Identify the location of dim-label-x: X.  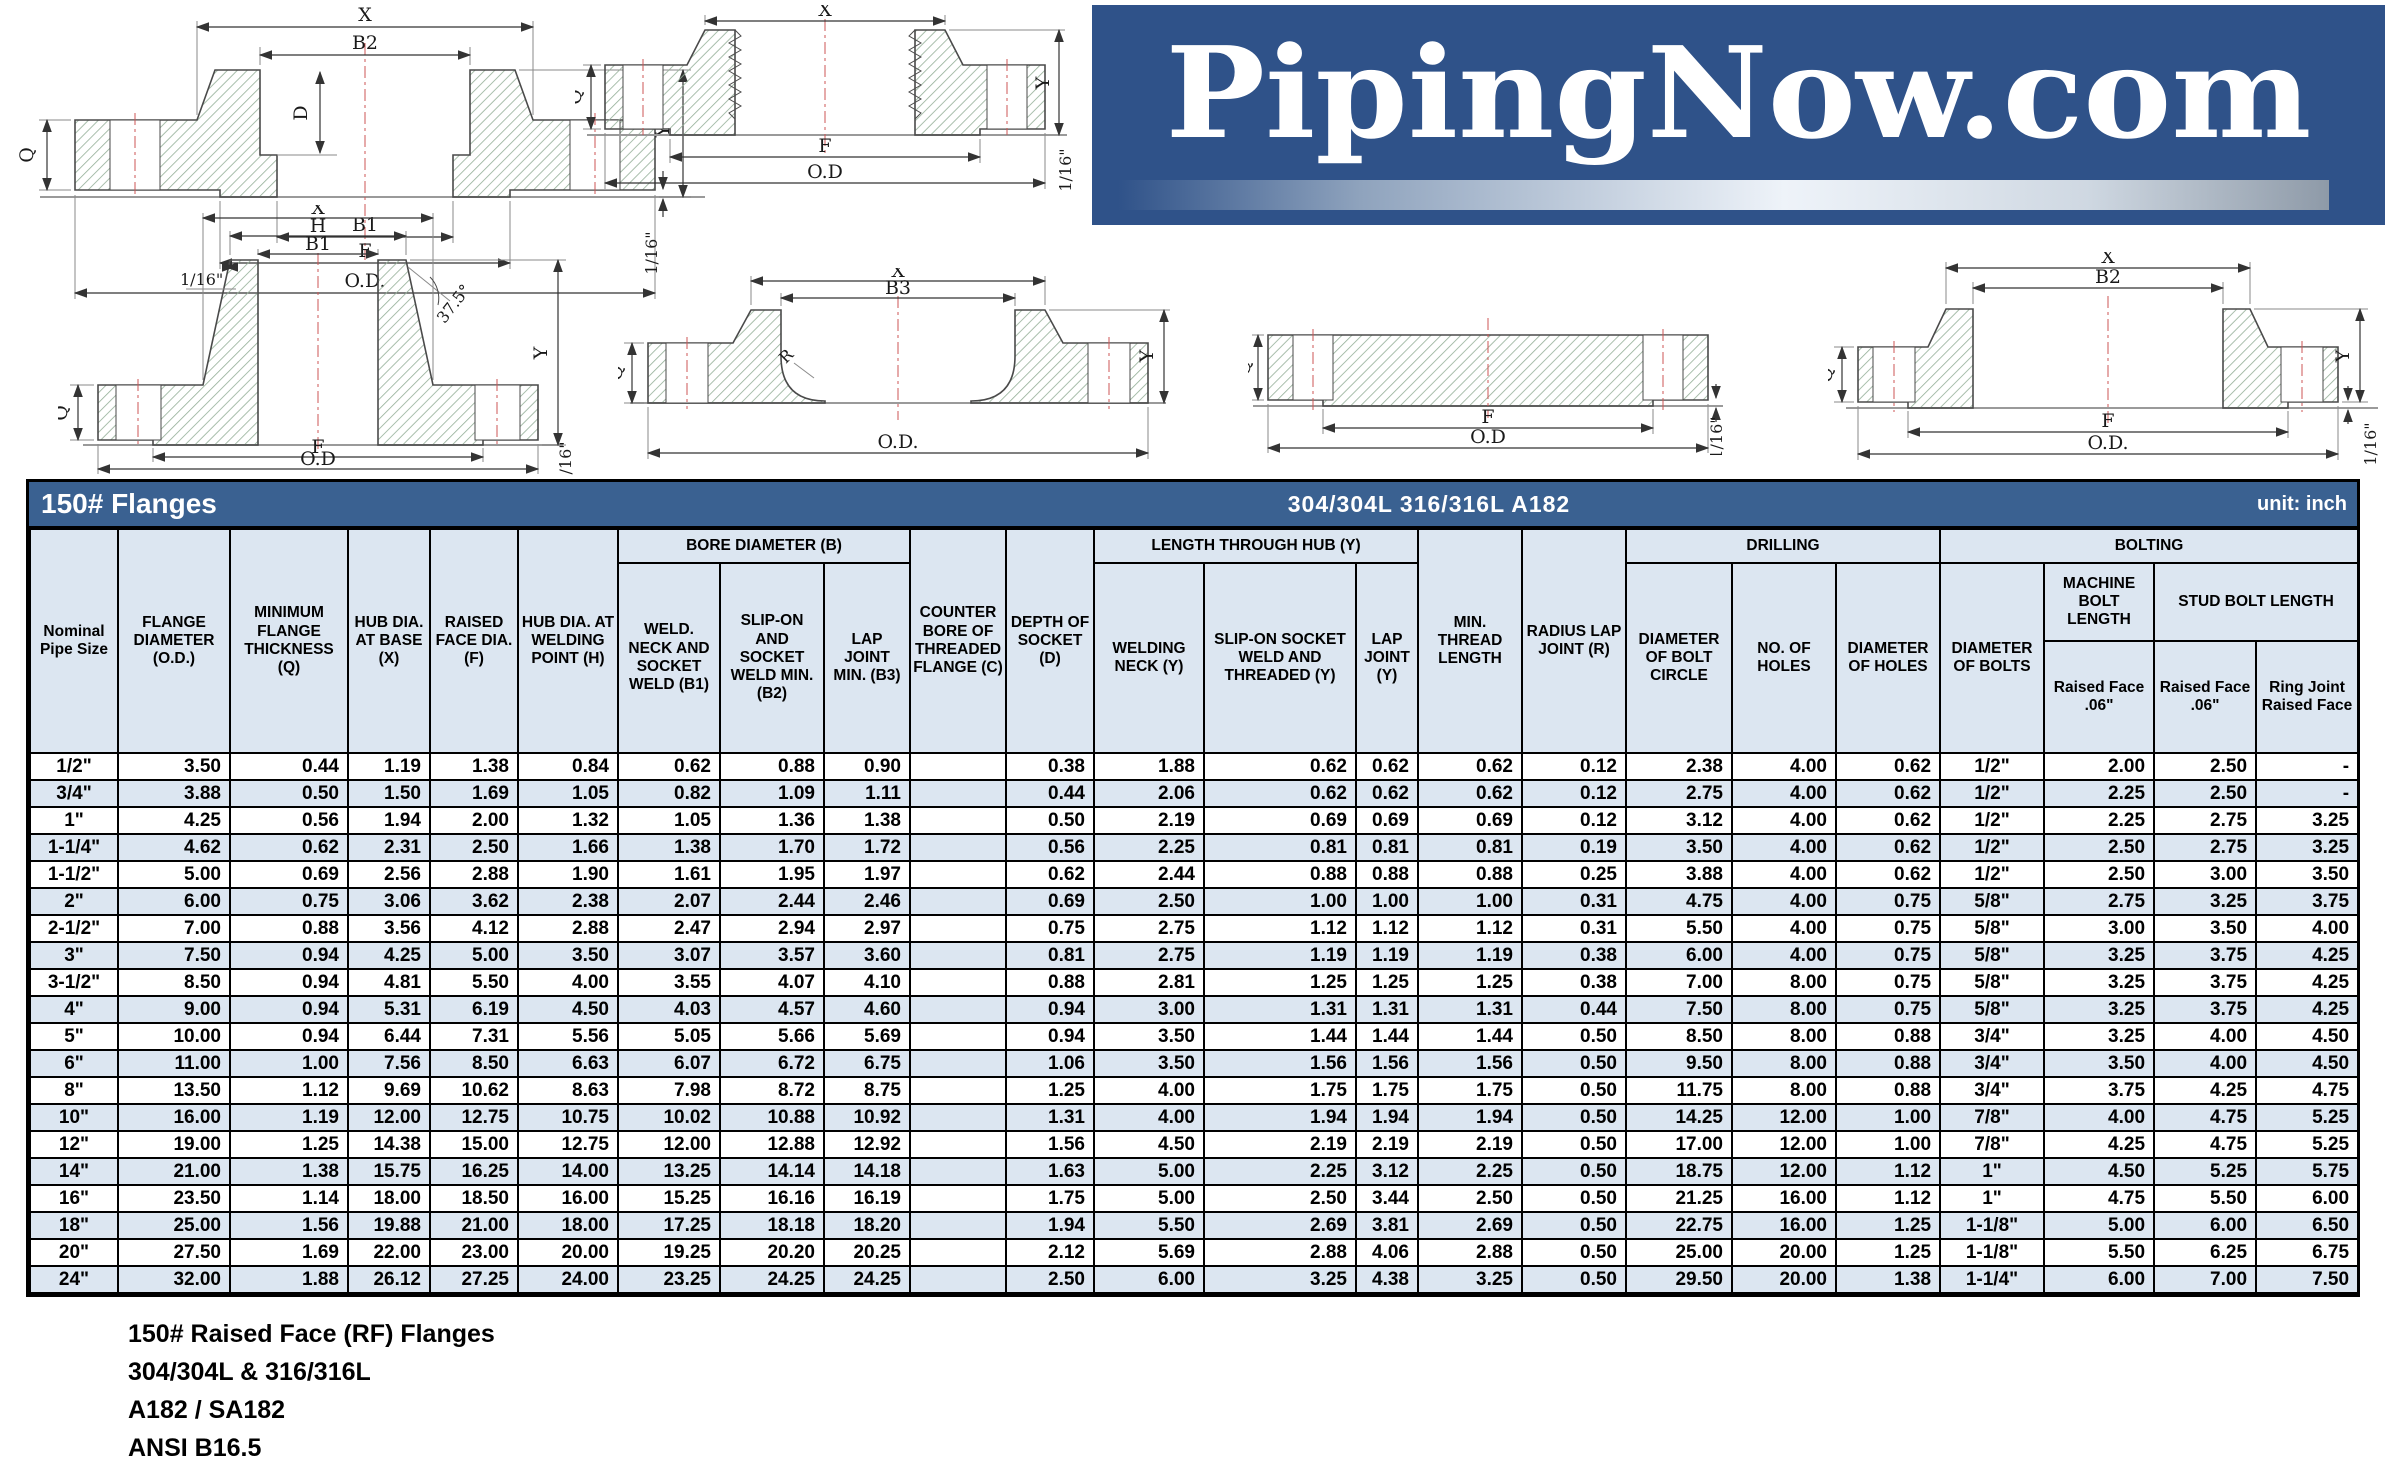
(318, 212).